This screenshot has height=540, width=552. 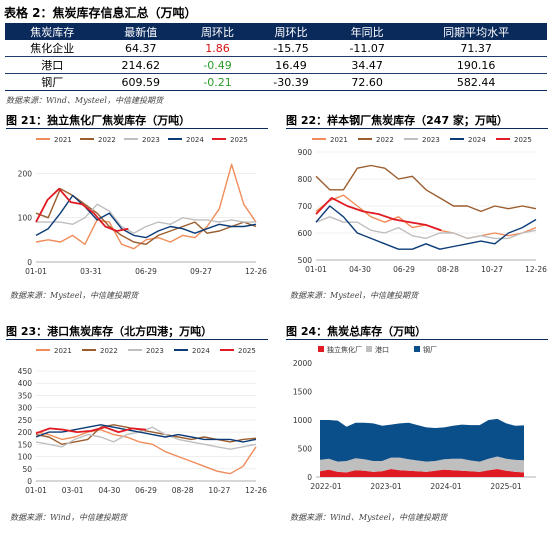 I want to click on row-name: 焦化企业, so click(x=52, y=48).